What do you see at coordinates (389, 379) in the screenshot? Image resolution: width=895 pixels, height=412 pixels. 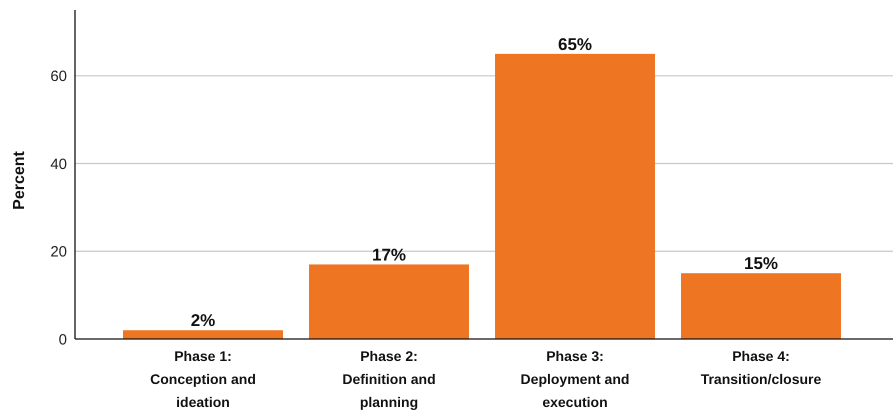 I see `x-tick-label: Phase 2: Definition and planning` at bounding box center [389, 379].